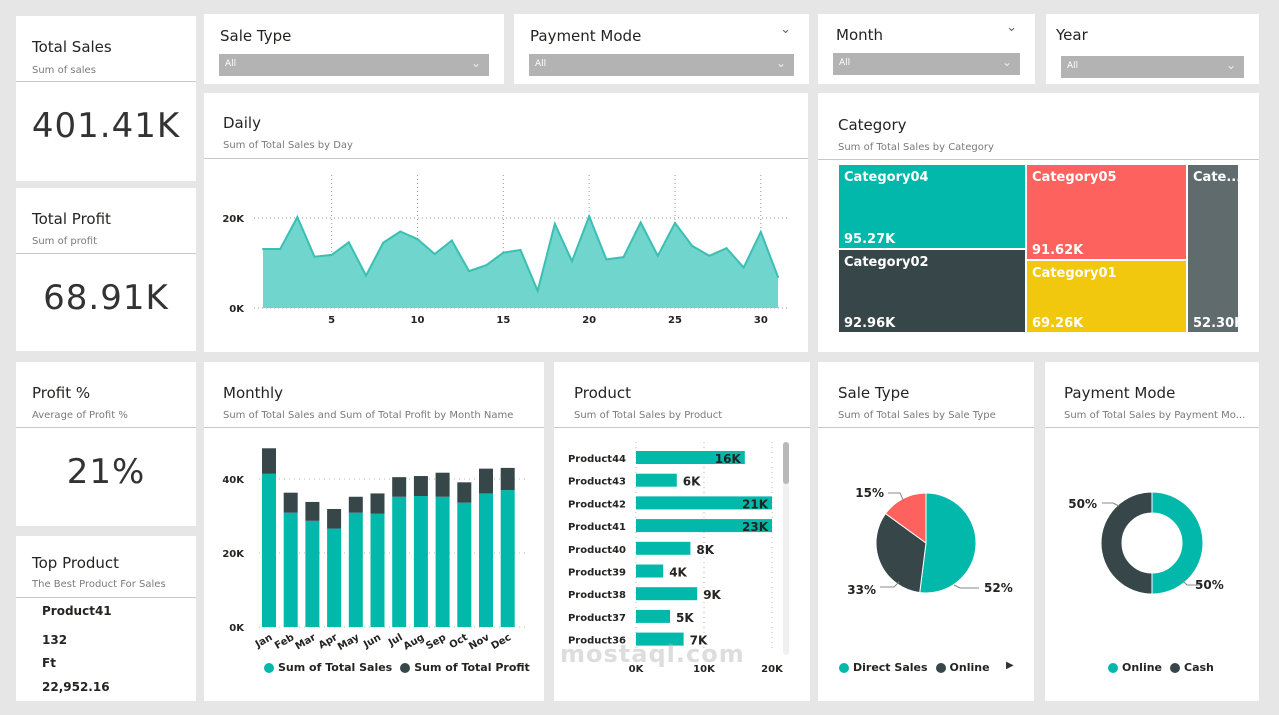 The image size is (1279, 715). I want to click on y-tick-label: Product40, so click(597, 550).